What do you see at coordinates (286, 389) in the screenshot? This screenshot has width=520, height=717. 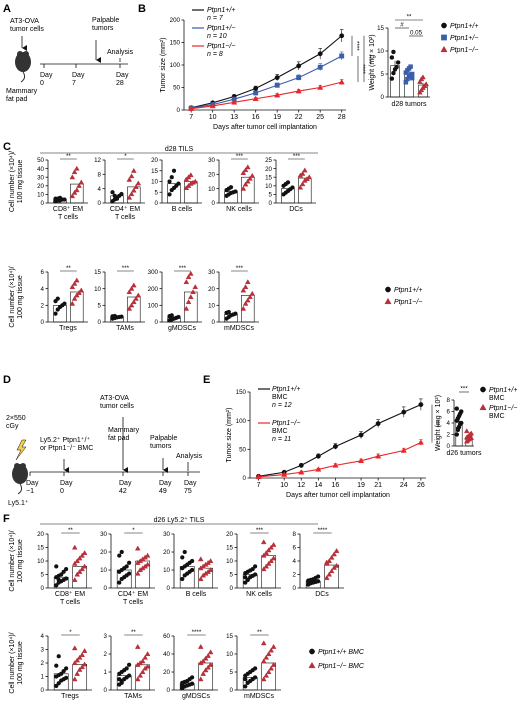 I see `e-legend-name-line: Ptpn1+/+` at bounding box center [286, 389].